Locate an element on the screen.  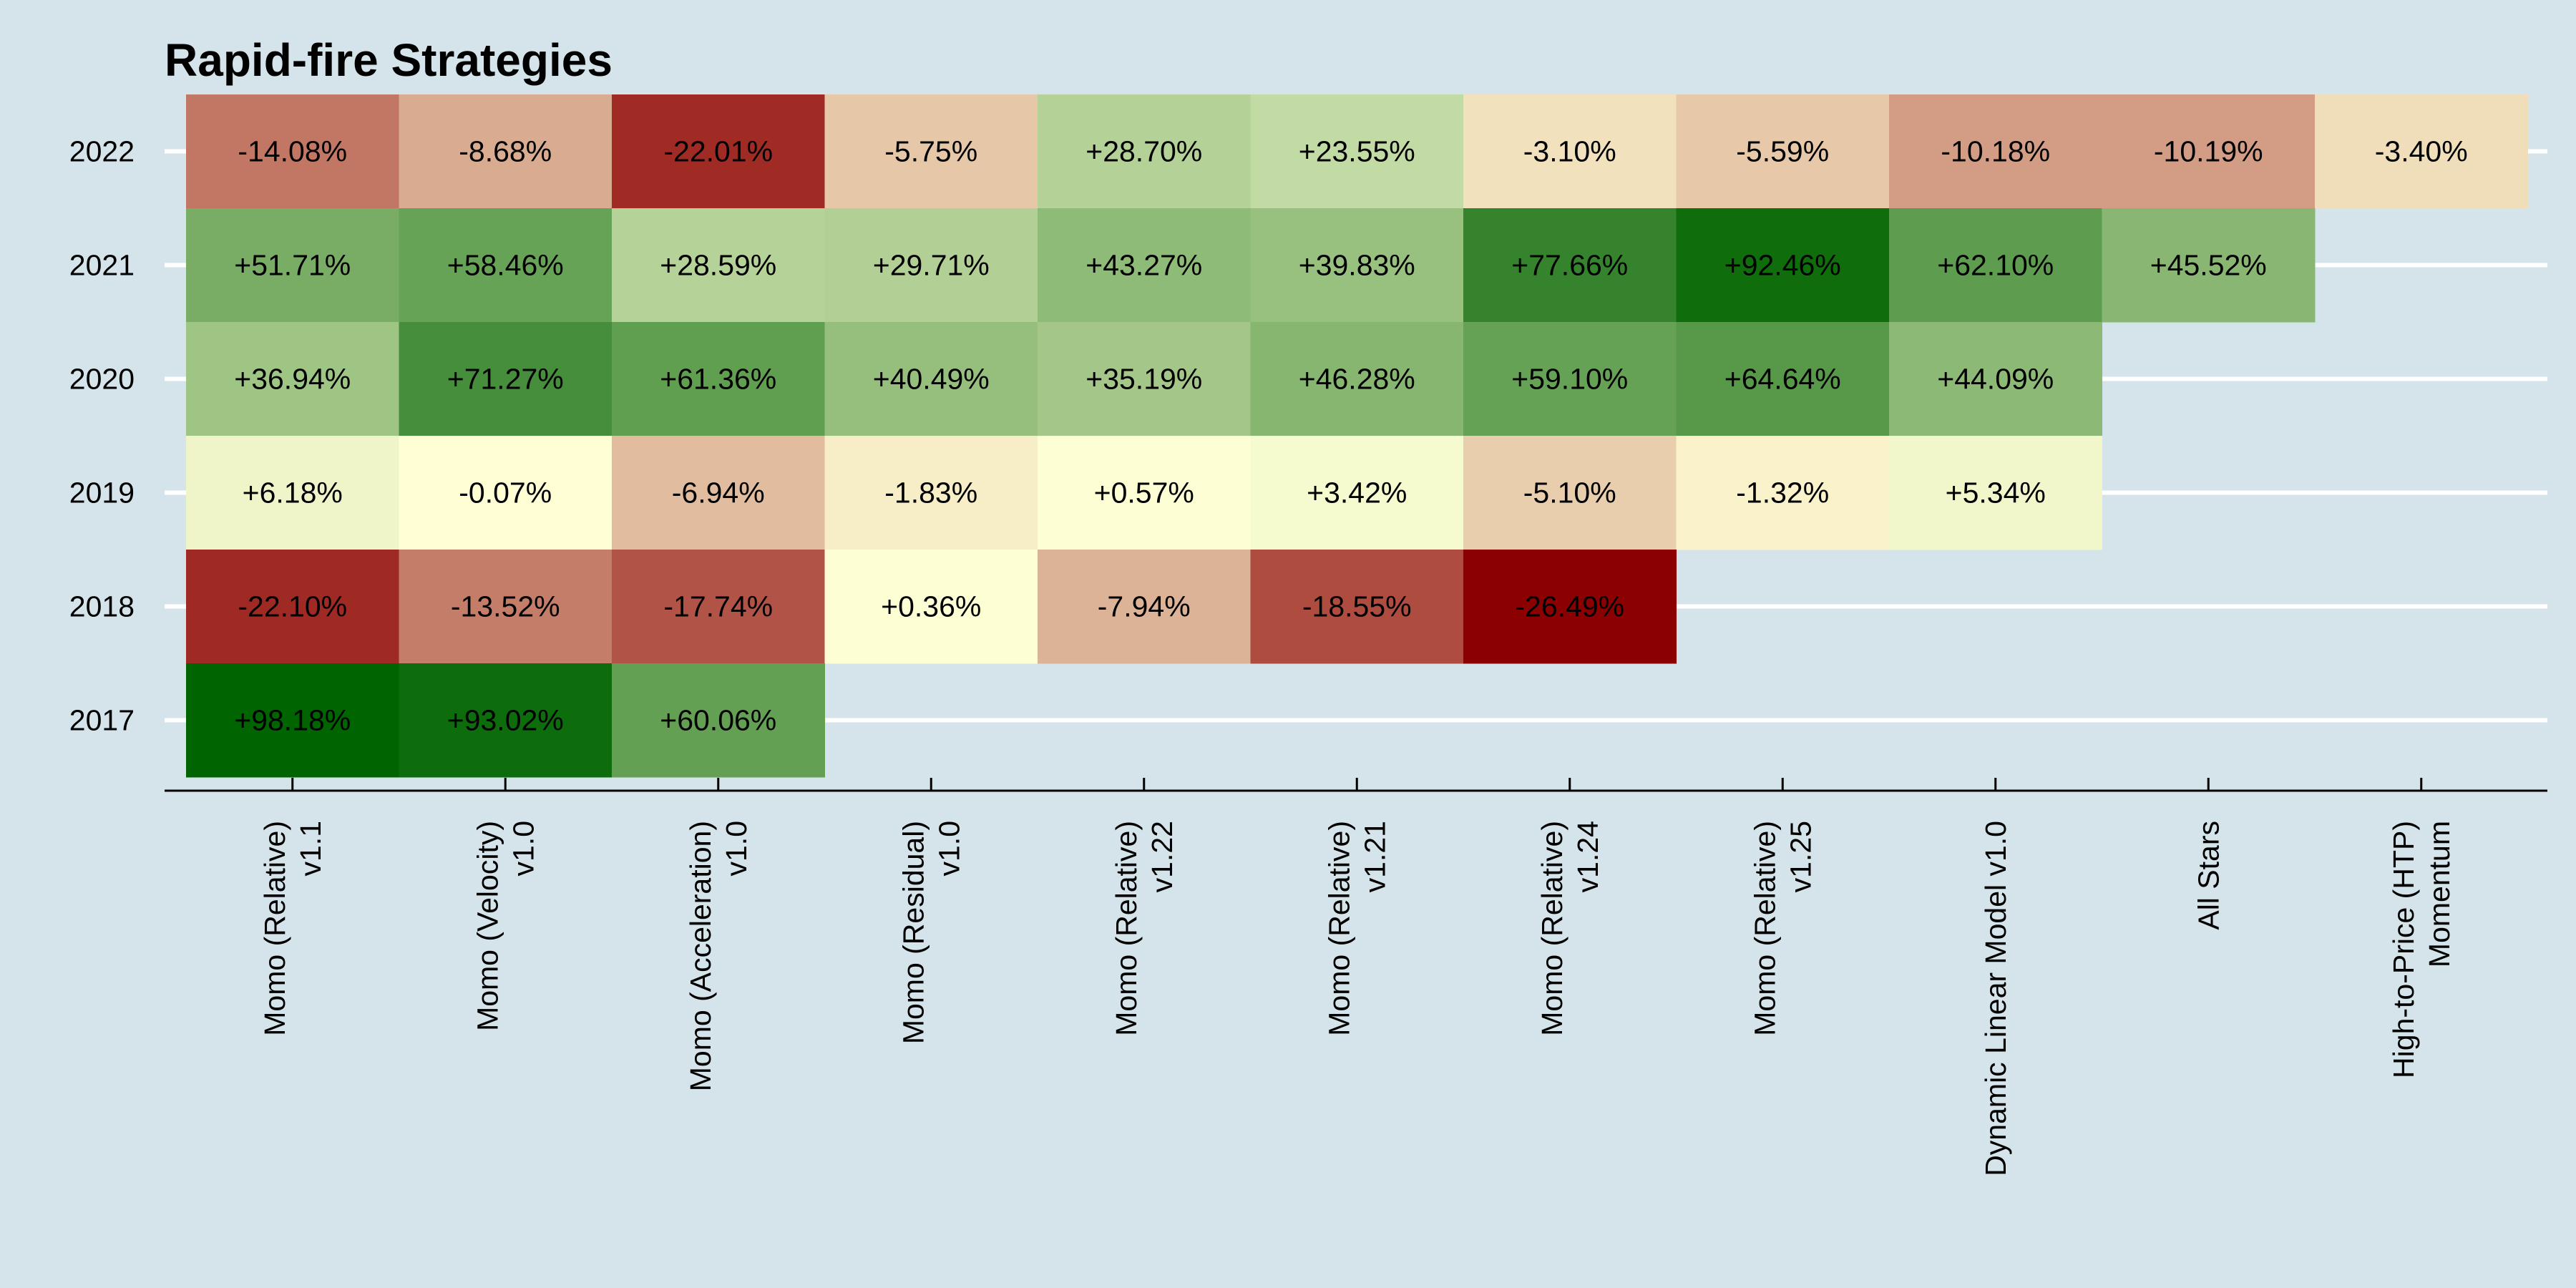
cell-value-label: +77.66% is located at coordinates (1569, 265).